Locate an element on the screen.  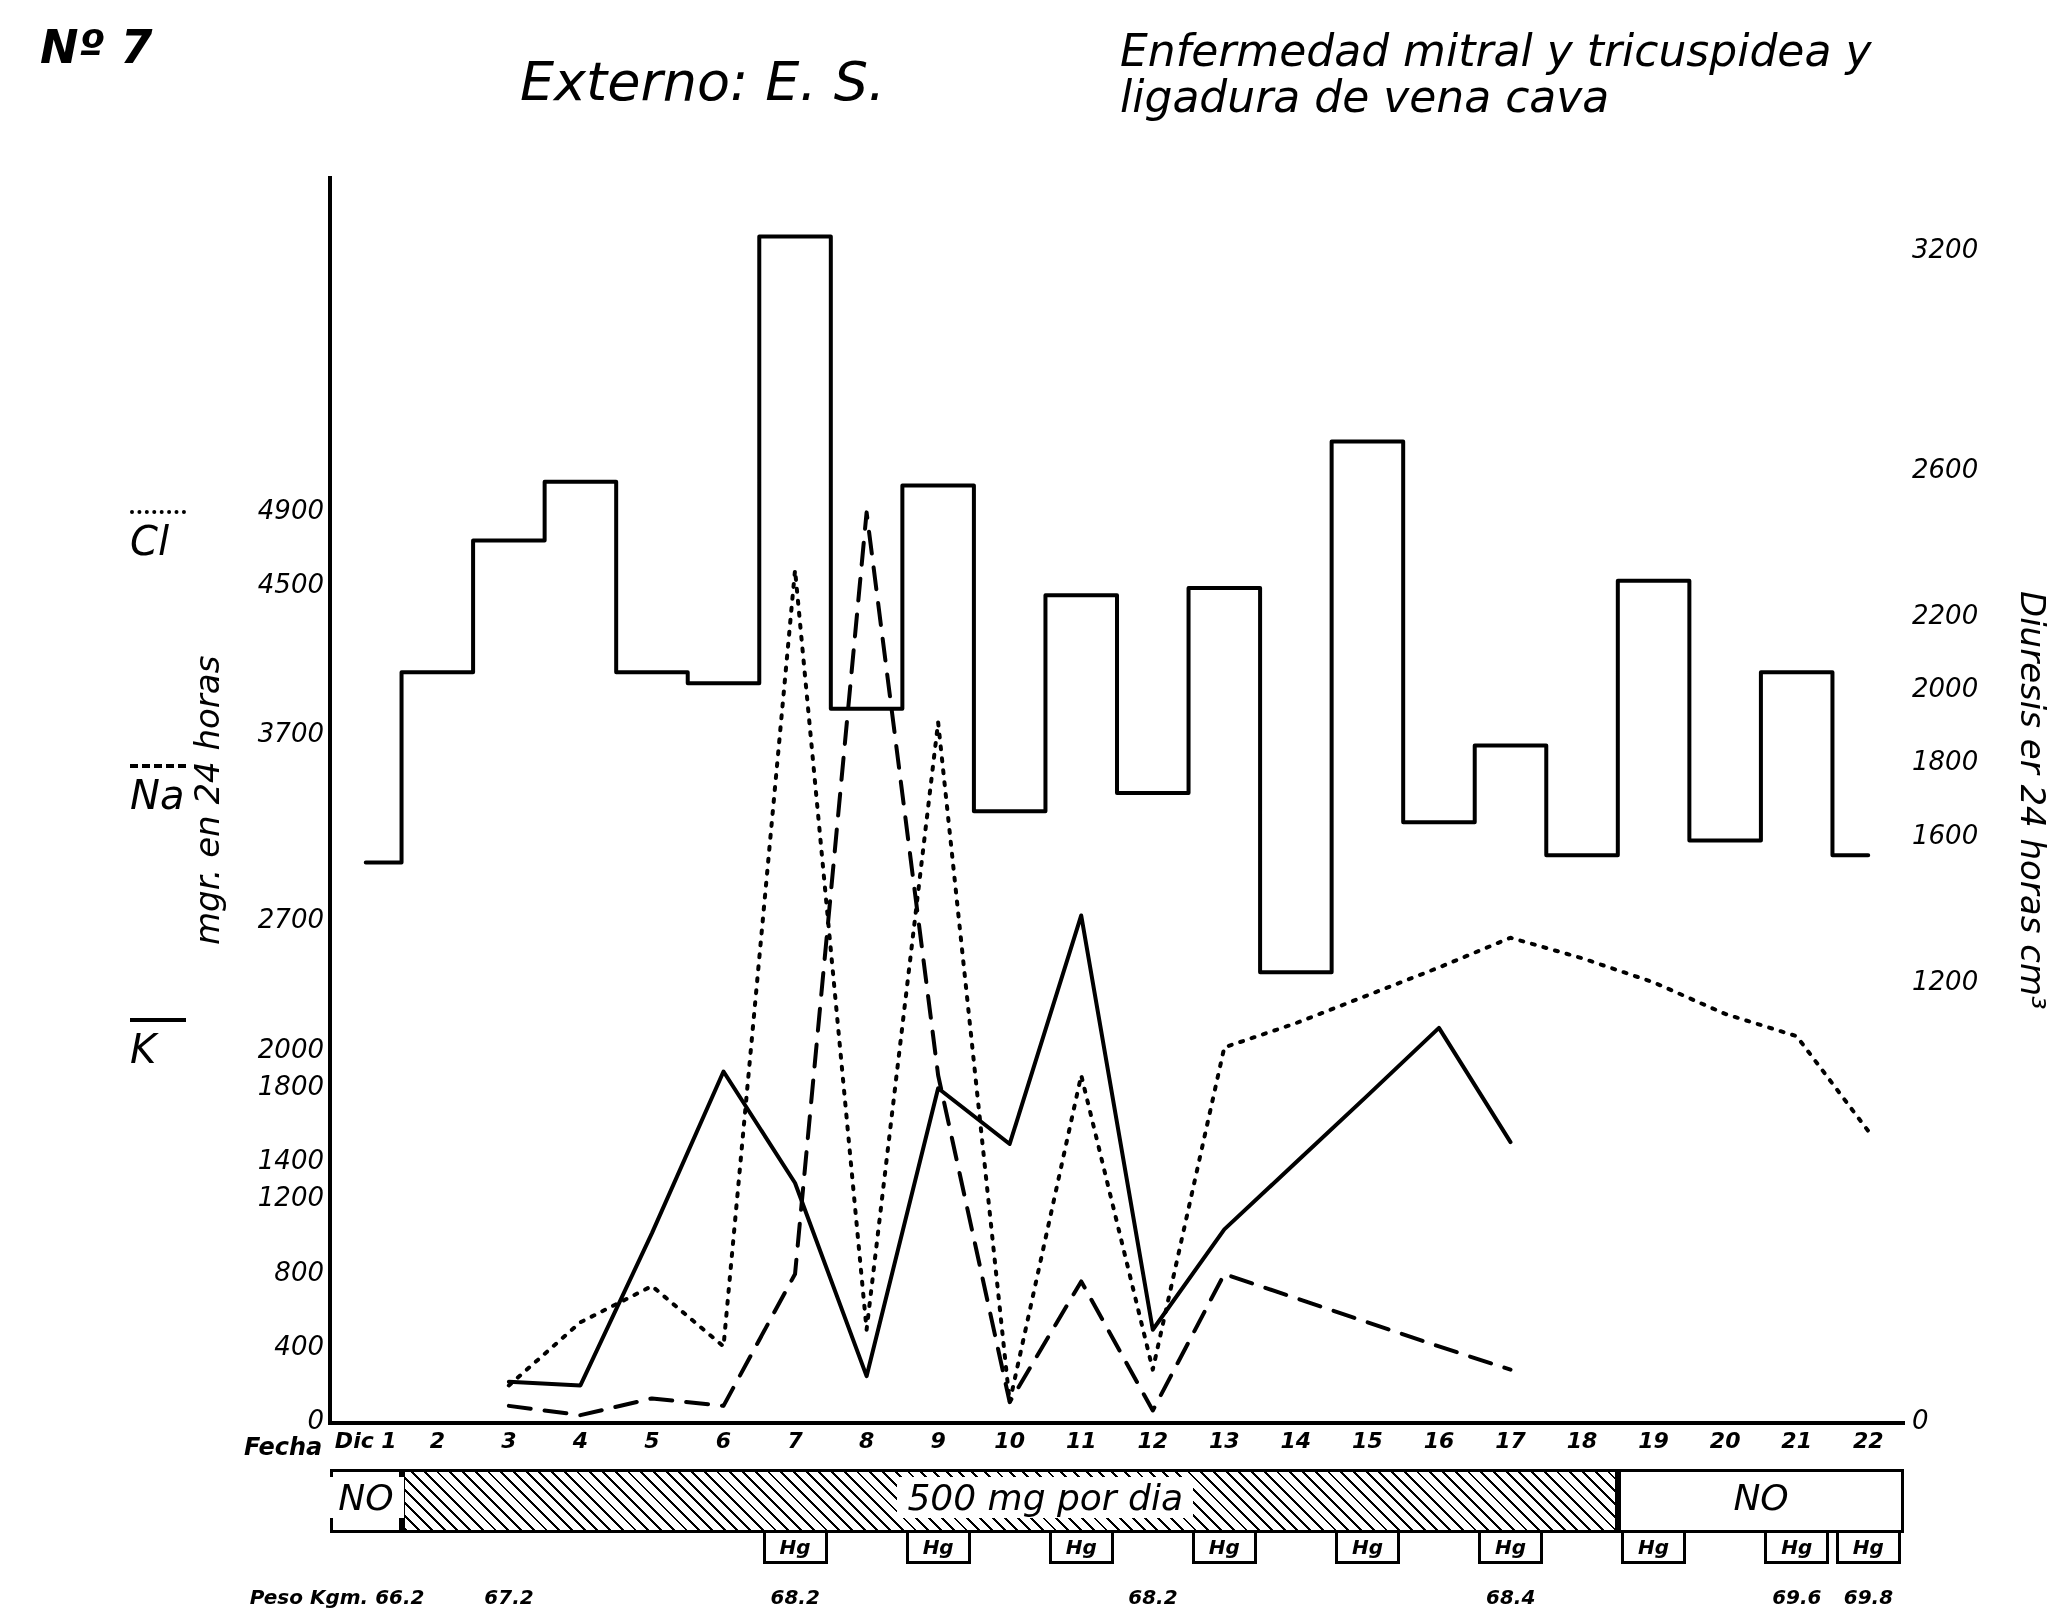
x-tick-label: 13 is located at coordinates (1224, 1440).